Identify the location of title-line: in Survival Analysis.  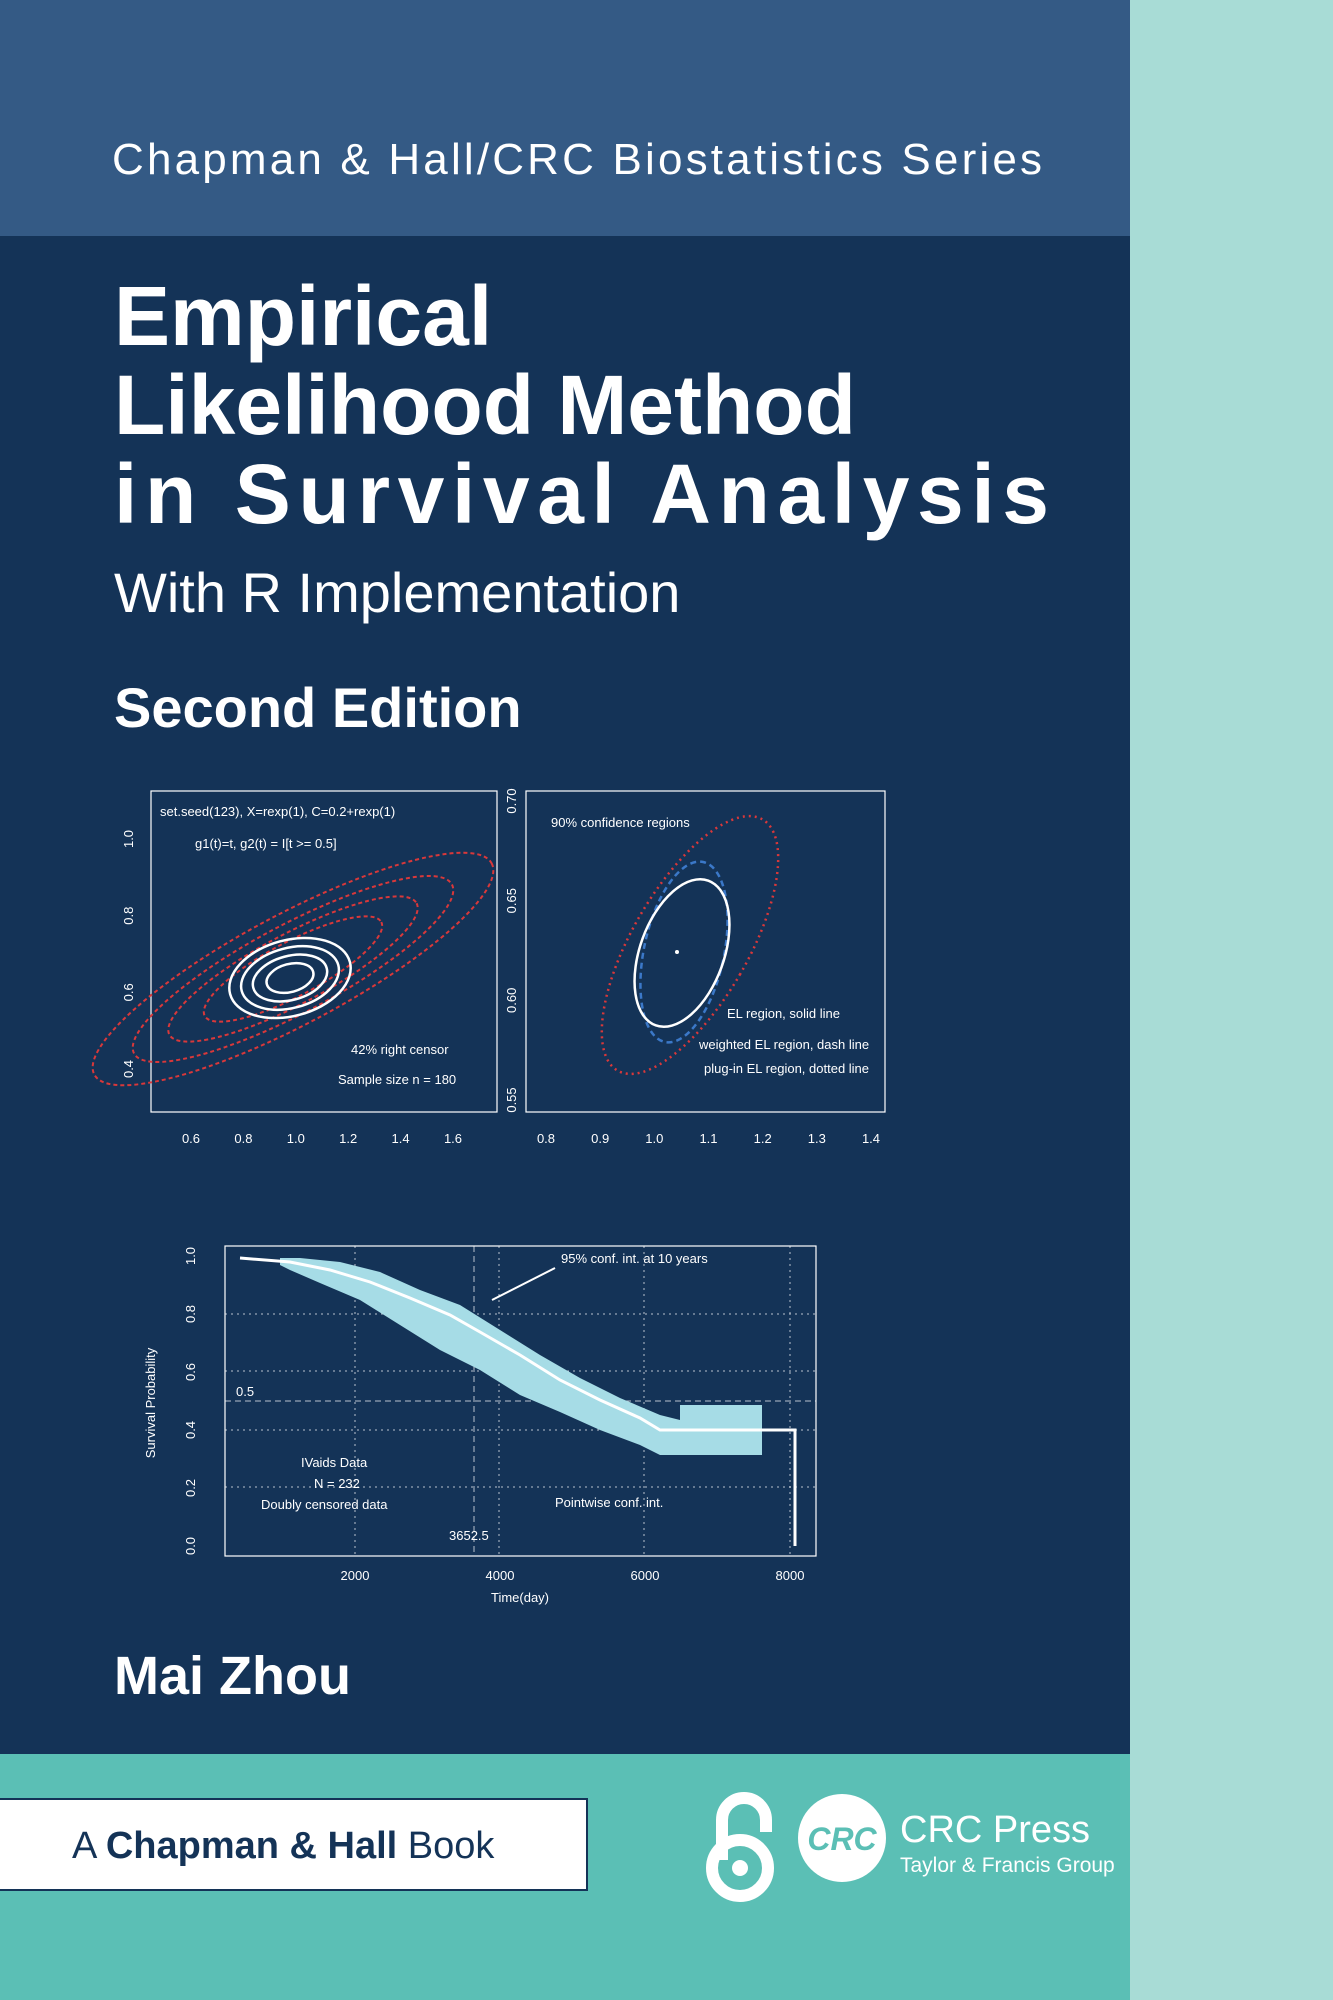
(581, 494).